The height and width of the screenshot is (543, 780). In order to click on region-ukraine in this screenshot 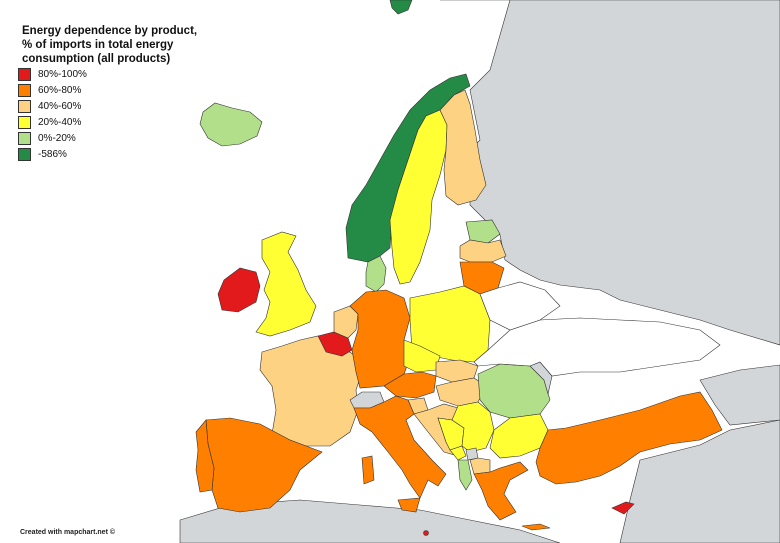, I will do `click(597, 347)`.